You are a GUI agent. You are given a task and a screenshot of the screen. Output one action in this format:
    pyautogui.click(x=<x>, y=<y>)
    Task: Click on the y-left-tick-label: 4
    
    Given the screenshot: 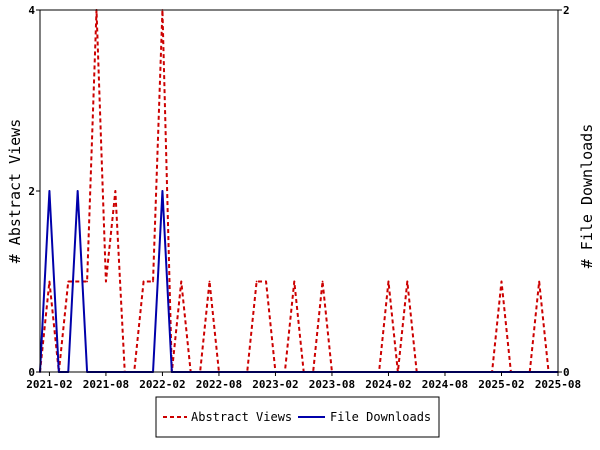 What is the action you would take?
    pyautogui.click(x=31, y=10)
    